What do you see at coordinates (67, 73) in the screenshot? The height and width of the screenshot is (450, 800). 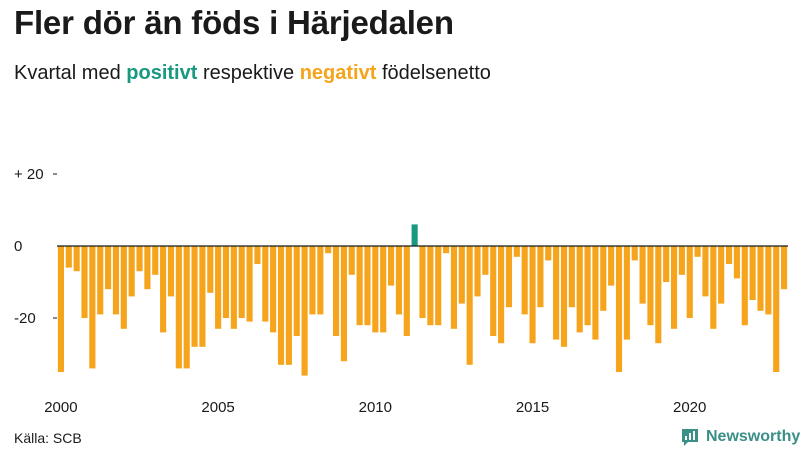 I see `subtitle-prefix: Kvartal med` at bounding box center [67, 73].